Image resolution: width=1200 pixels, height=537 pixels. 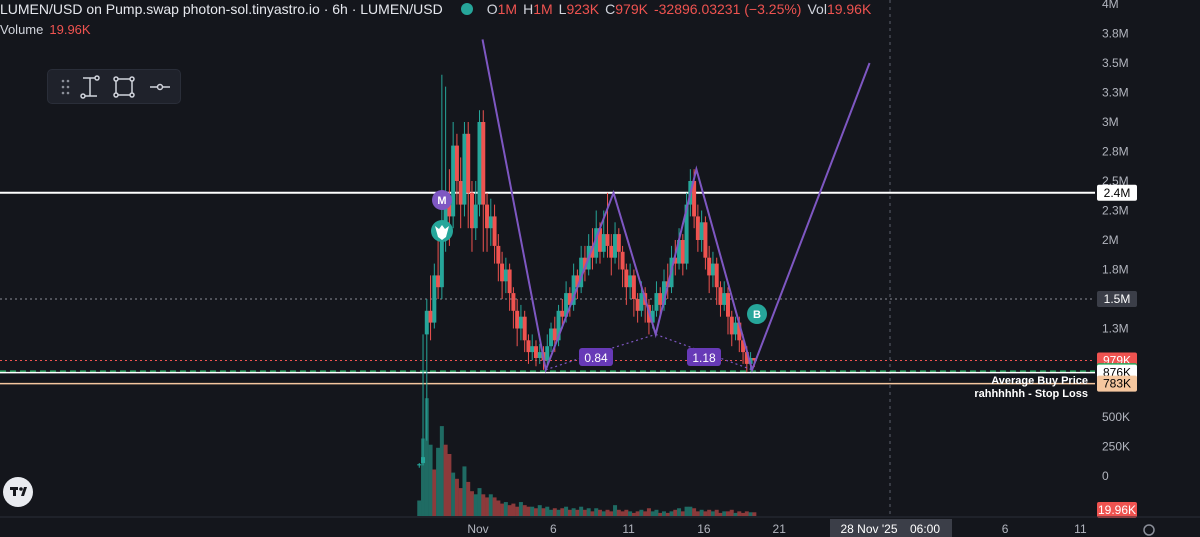 What do you see at coordinates (442, 232) in the screenshot?
I see `wolf-logo-icon` at bounding box center [442, 232].